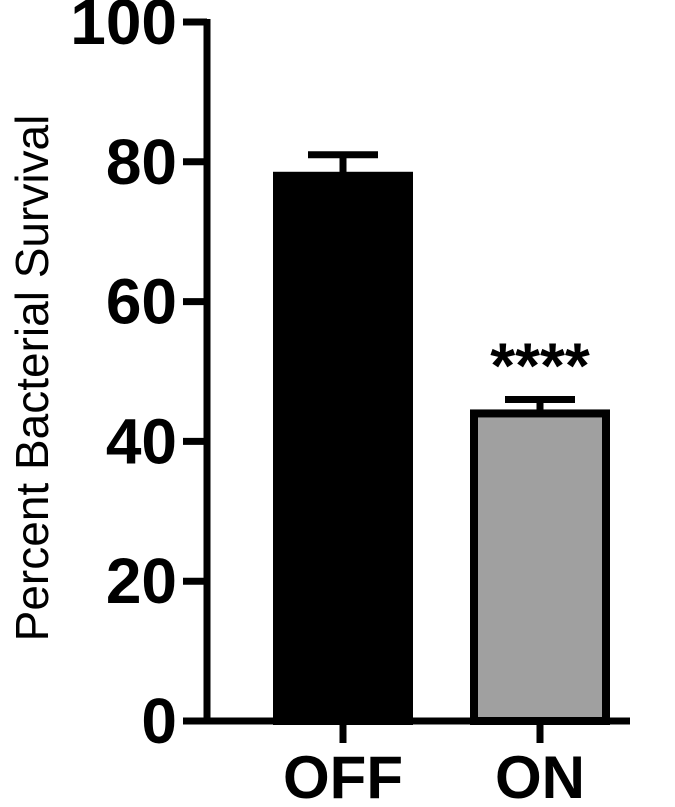 The image size is (675, 807). I want to click on x-tick-label-on: ON, so click(540, 775).